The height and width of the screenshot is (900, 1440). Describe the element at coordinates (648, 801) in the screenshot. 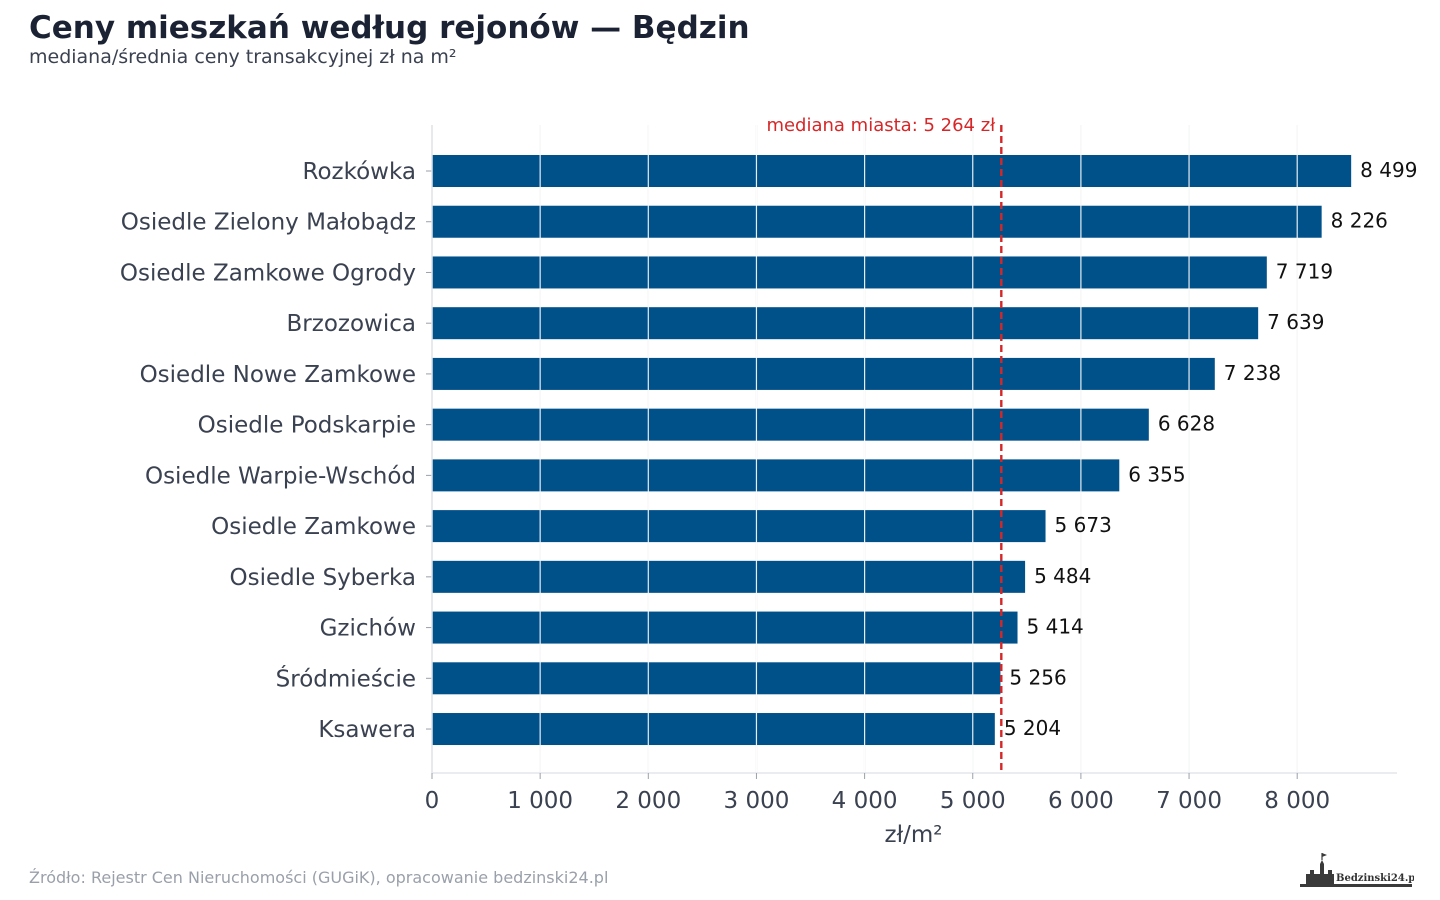

I see `x-tick-label: 2 000` at that location.